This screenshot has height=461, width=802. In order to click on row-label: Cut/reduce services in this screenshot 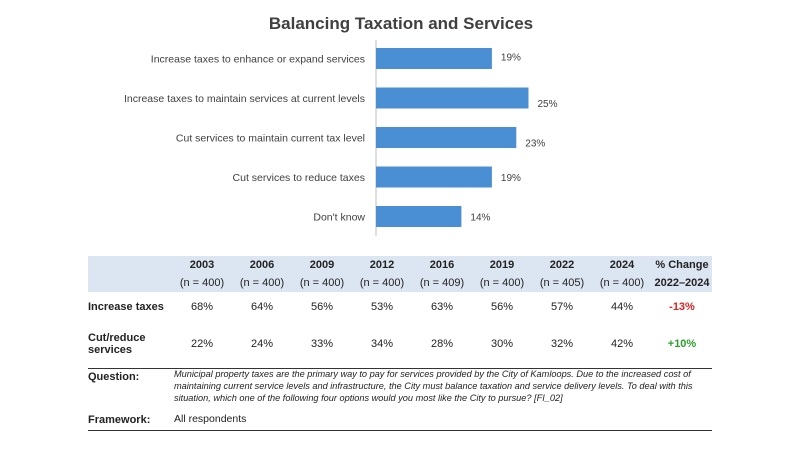, I will do `click(130, 344)`.